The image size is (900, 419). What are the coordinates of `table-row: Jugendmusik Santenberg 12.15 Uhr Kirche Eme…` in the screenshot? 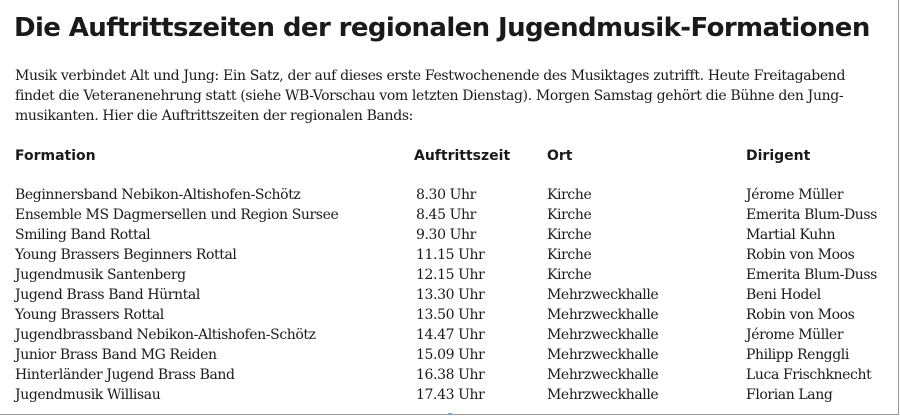 It's located at (449, 275).